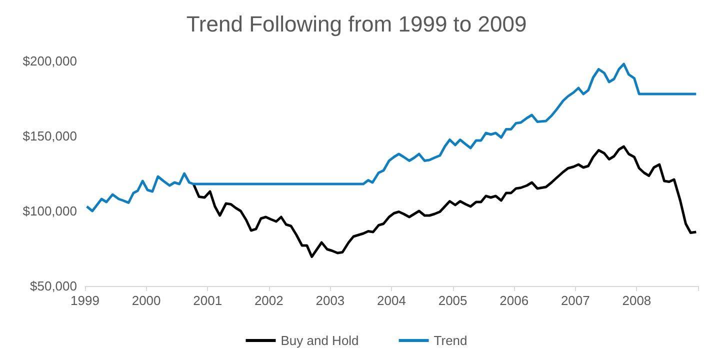 Image resolution: width=713 pixels, height=360 pixels. What do you see at coordinates (356, 24) in the screenshot?
I see `chart-title: Trend Following from 1999 to 2009` at bounding box center [356, 24].